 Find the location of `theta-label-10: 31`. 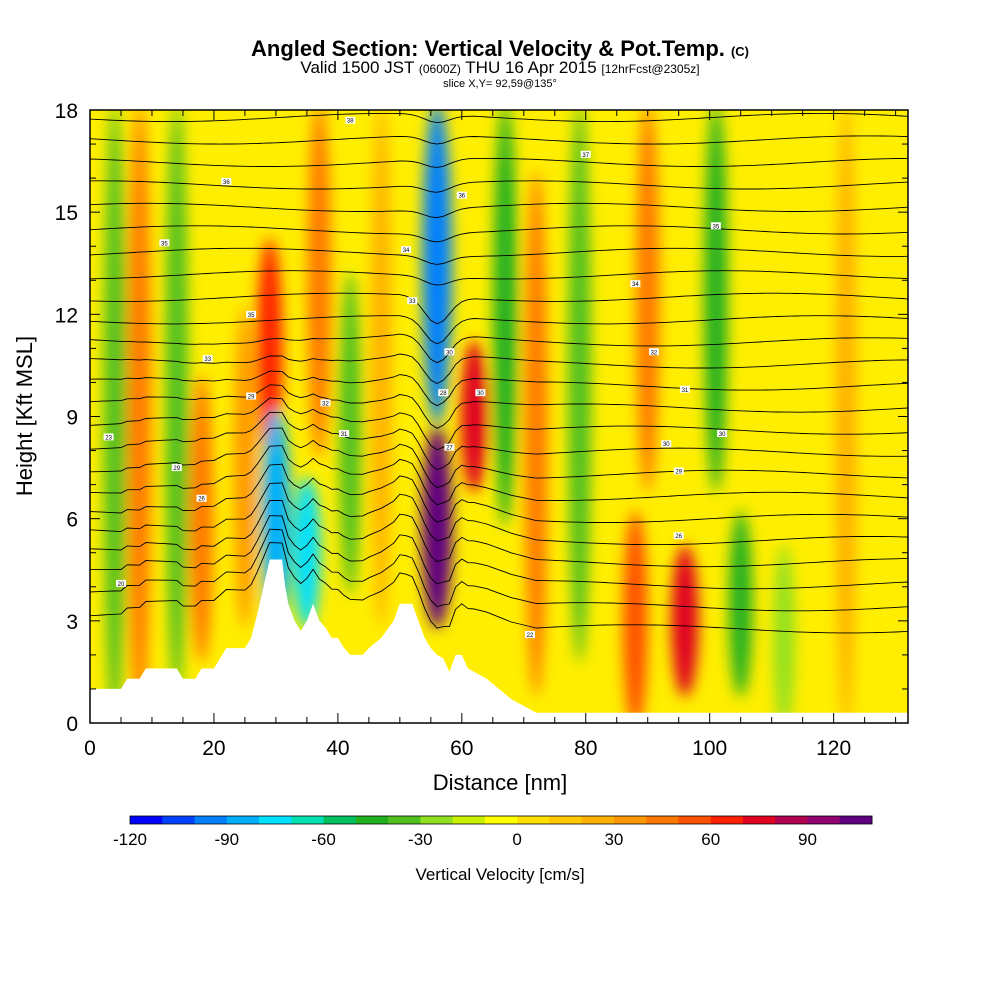

theta-label-10: 31 is located at coordinates (344, 434).